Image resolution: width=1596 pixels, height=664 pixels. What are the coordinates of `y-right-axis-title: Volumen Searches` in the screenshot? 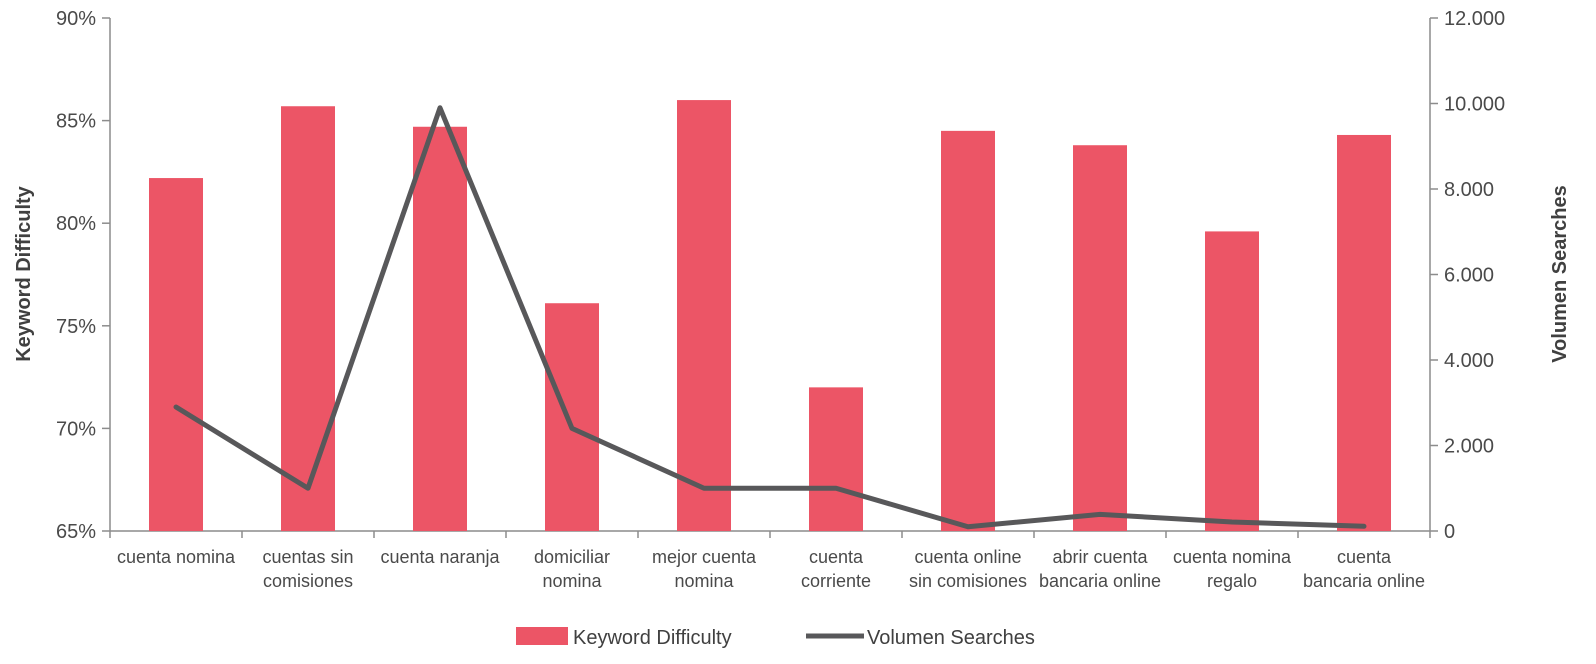 It's located at (1560, 273).